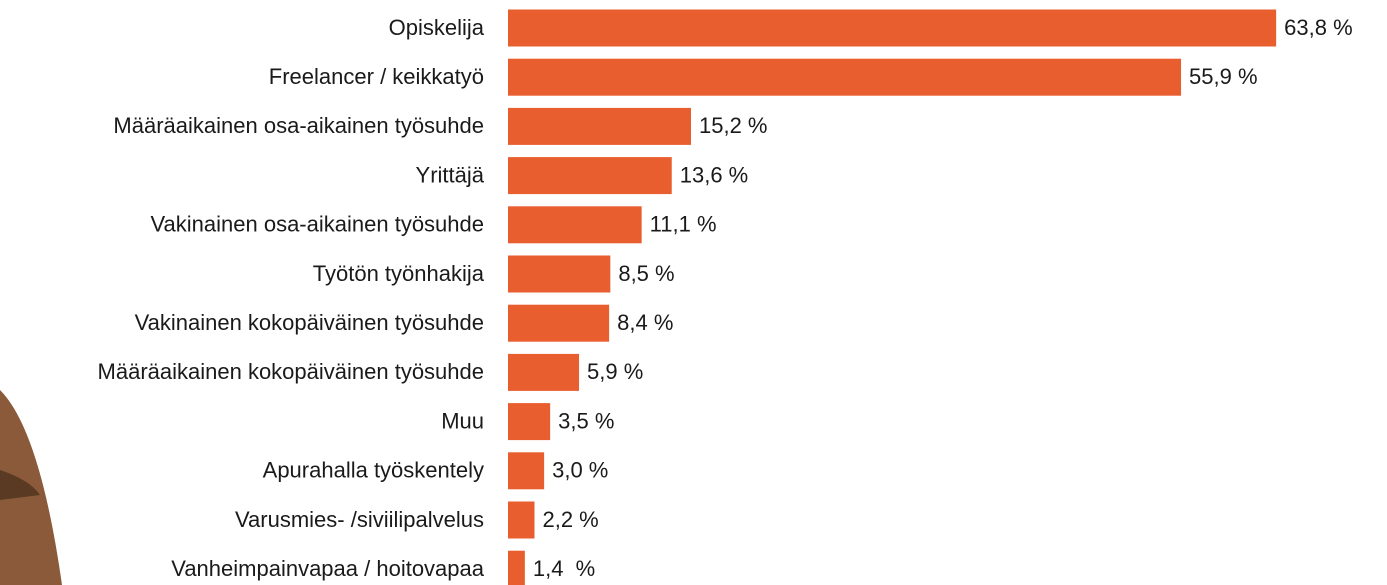 Image resolution: width=1387 pixels, height=585 pixels. Describe the element at coordinates (309, 322) in the screenshot. I see `category-label: Vakinainen kokopäiväinen työsuhde` at that location.